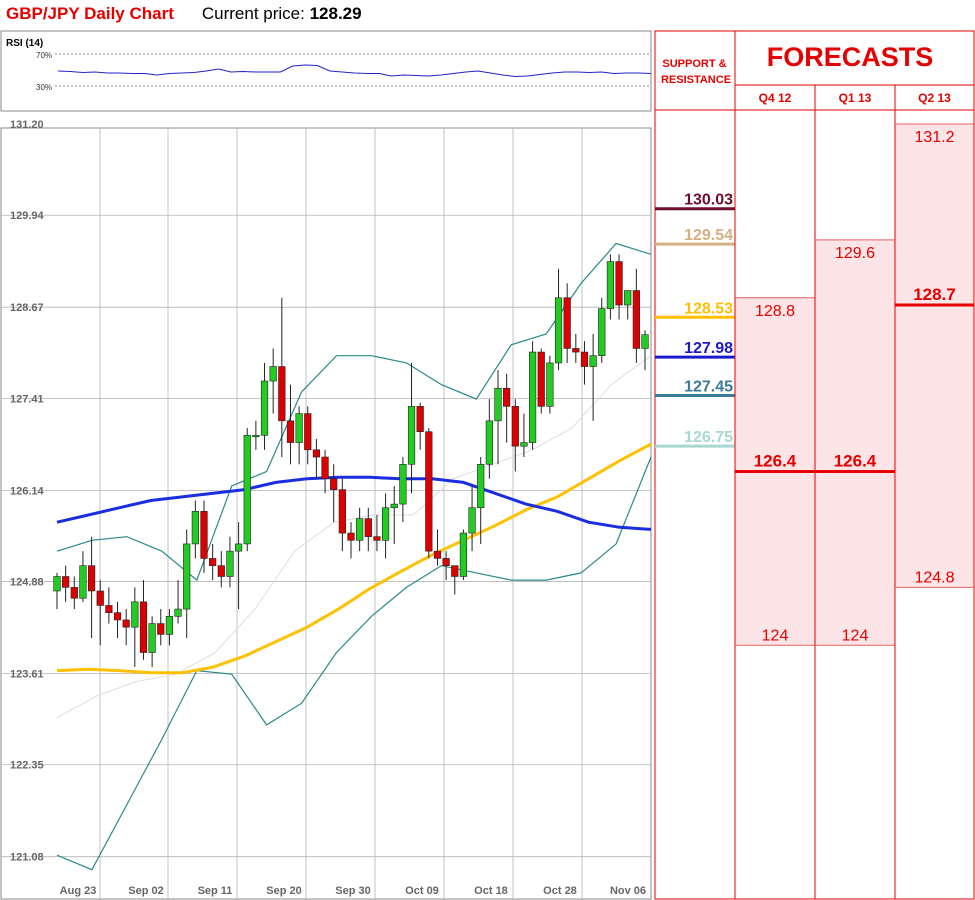 The height and width of the screenshot is (900, 975). Describe the element at coordinates (934, 577) in the screenshot. I see `forecast-low-value: 124.8` at that location.